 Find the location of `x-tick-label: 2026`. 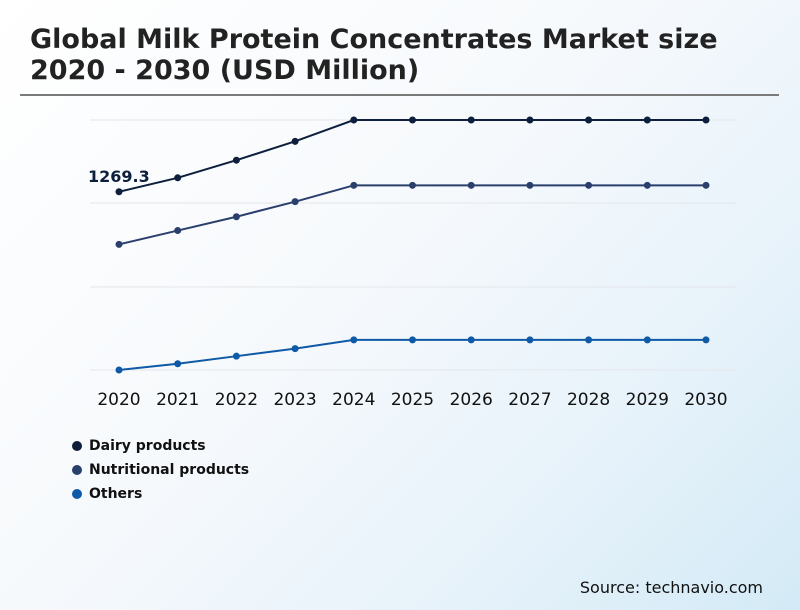

x-tick-label: 2026 is located at coordinates (471, 400).